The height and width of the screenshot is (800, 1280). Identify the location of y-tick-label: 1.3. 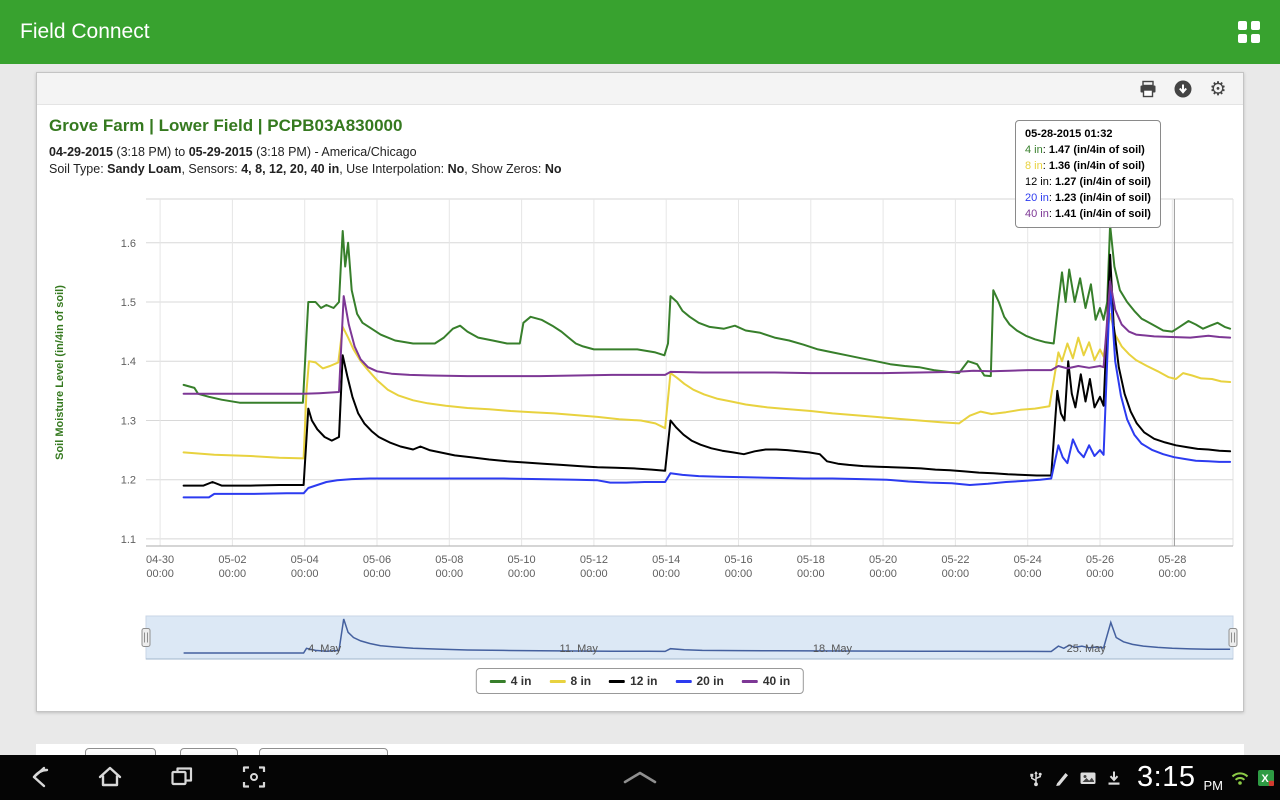
(128, 422).